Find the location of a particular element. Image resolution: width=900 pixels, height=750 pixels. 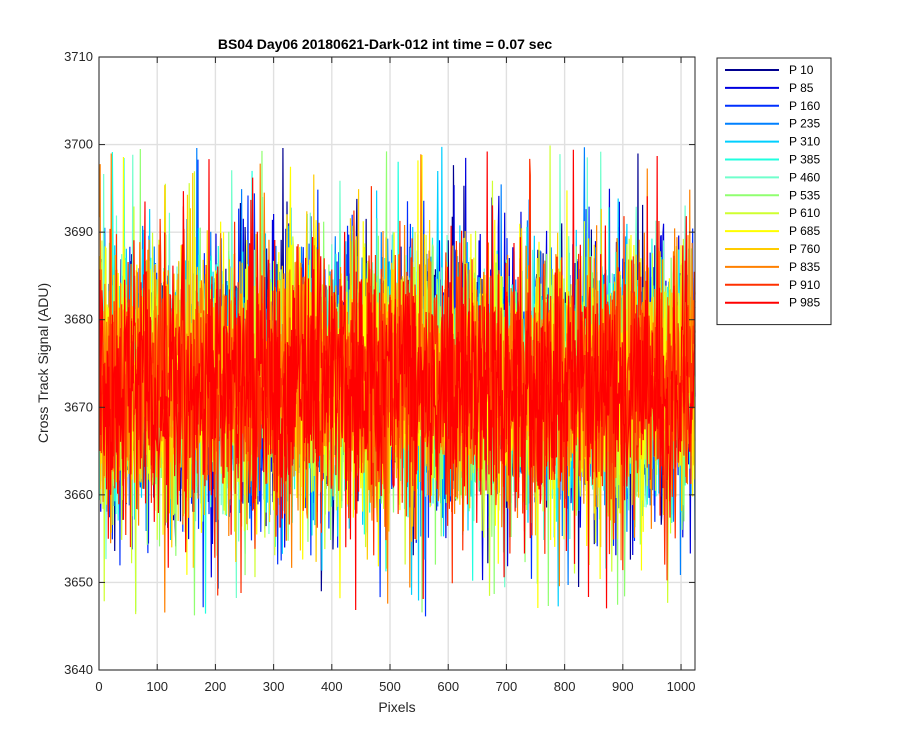

legend-label: P 535 is located at coordinates (804, 195).